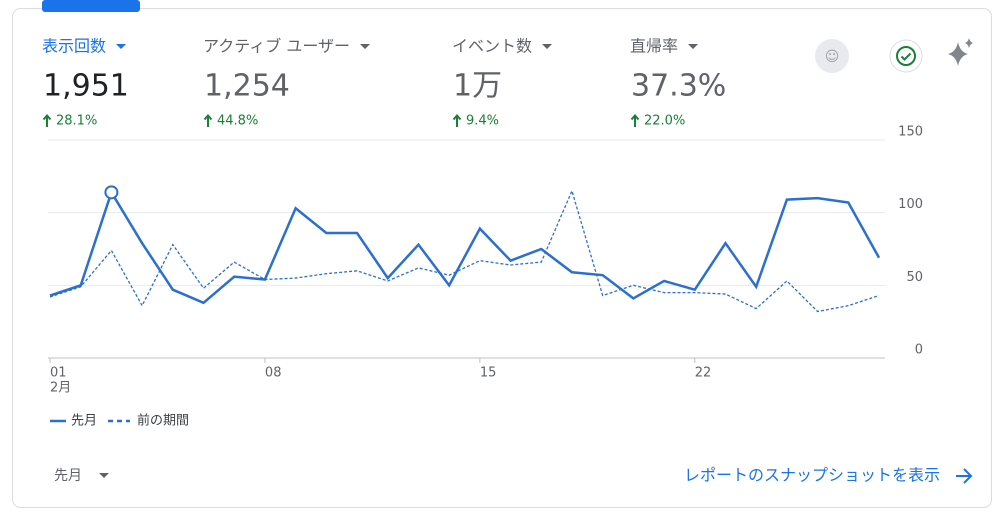 This screenshot has width=1000, height=513. I want to click on metric-label: イベント数, so click(492, 46).